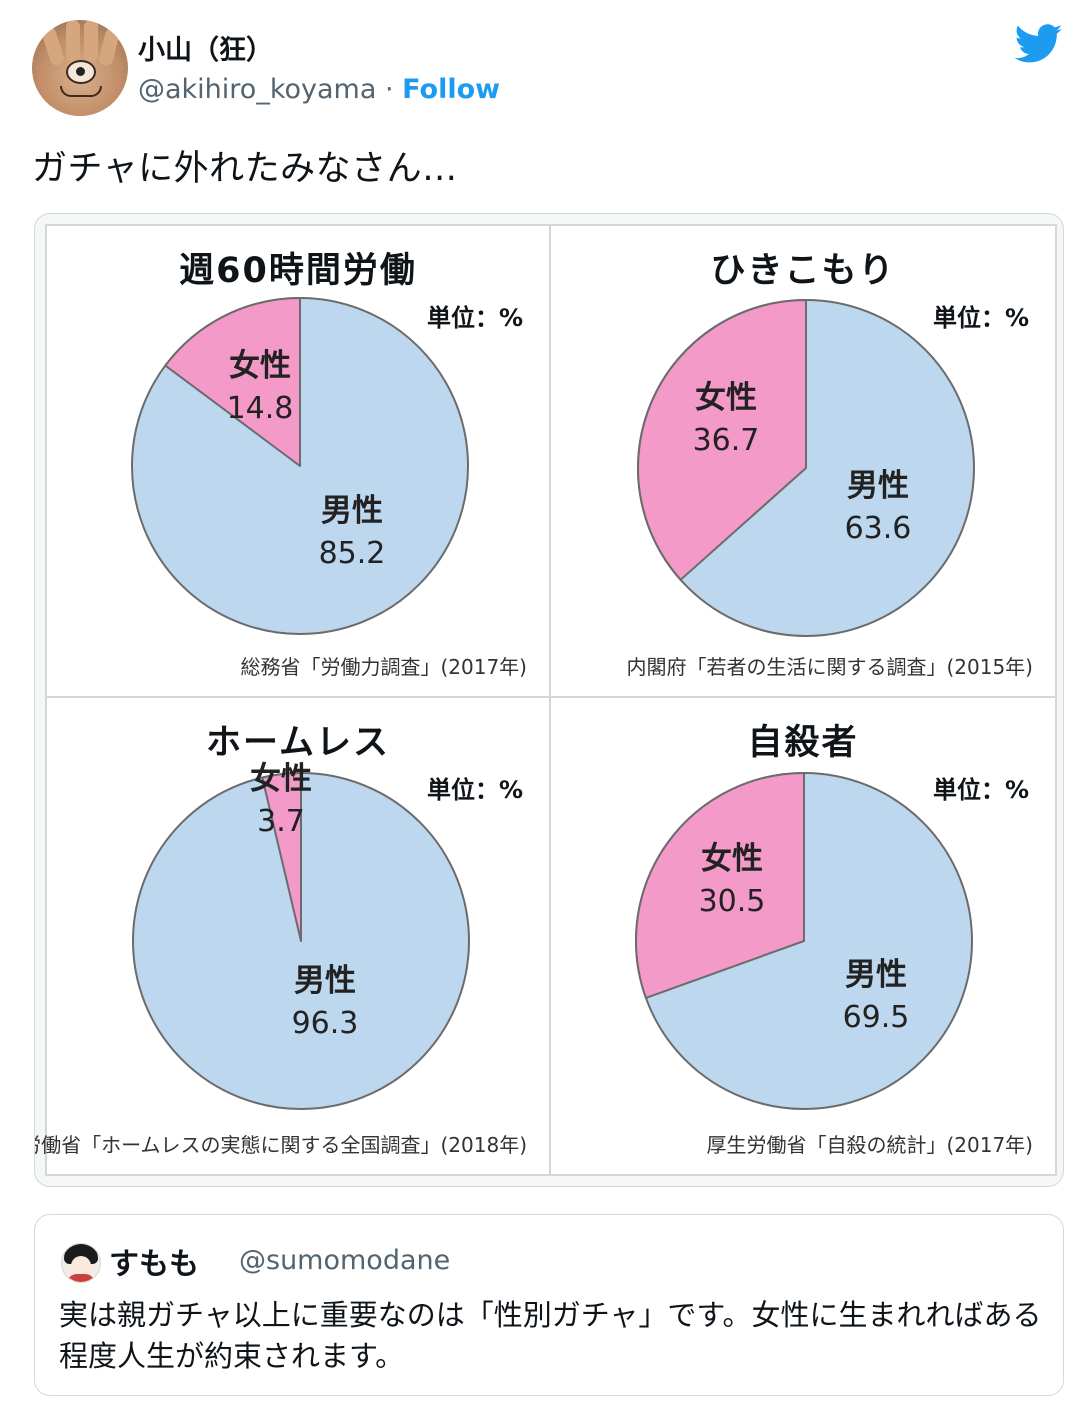  I want to click on mouth-drawing, so click(81, 91).